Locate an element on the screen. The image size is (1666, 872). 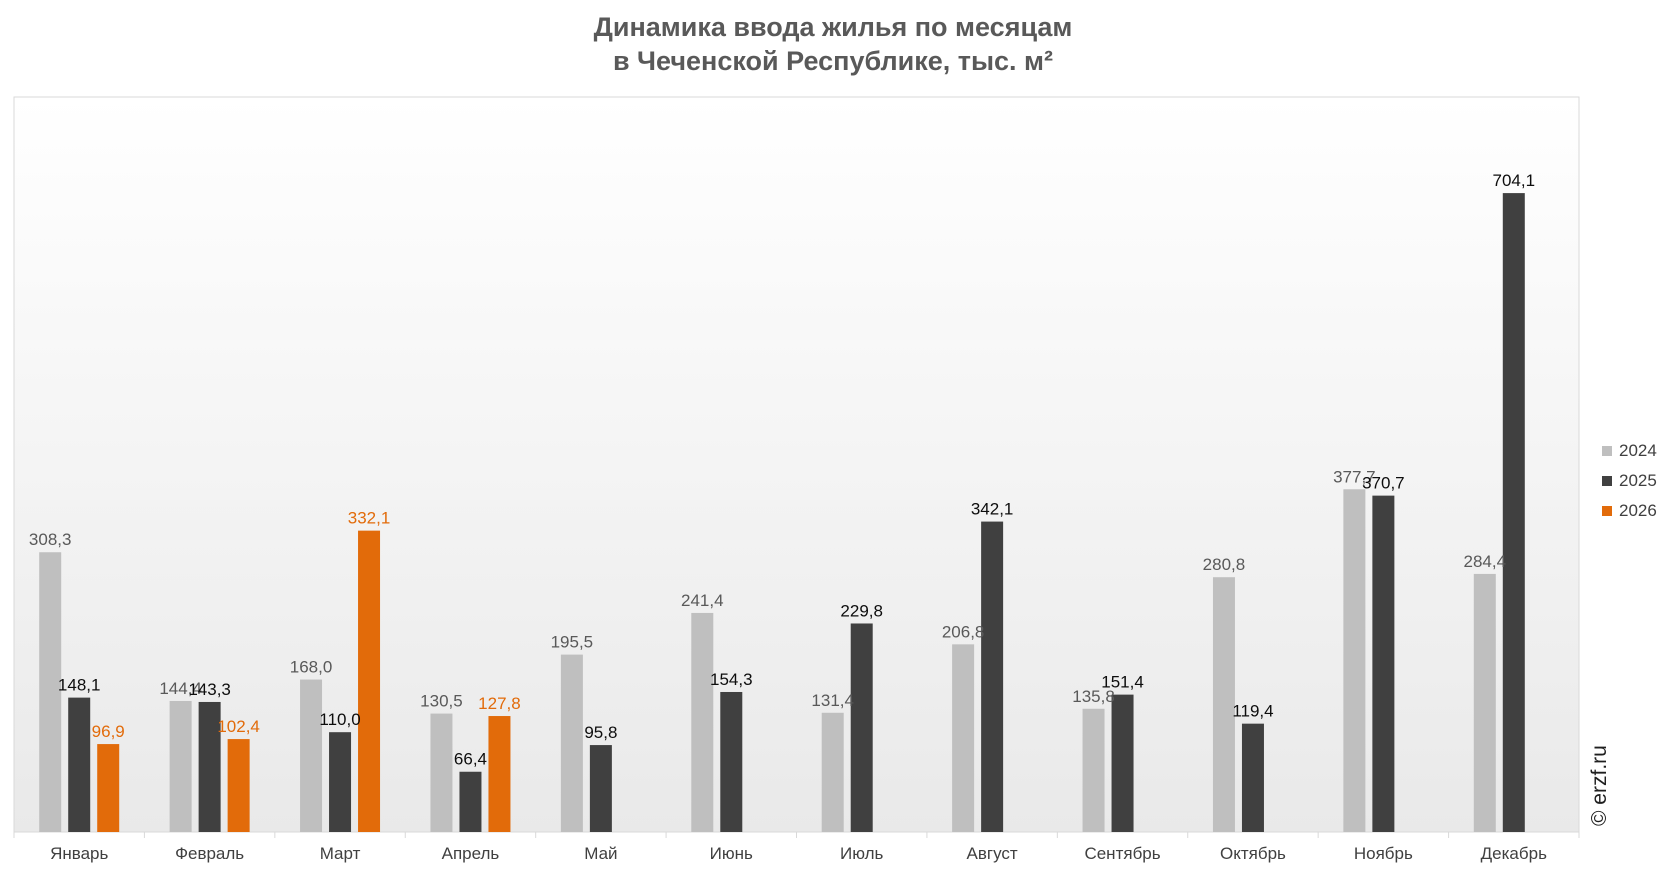
data-label-2025: 151,4 is located at coordinates (1122, 682).